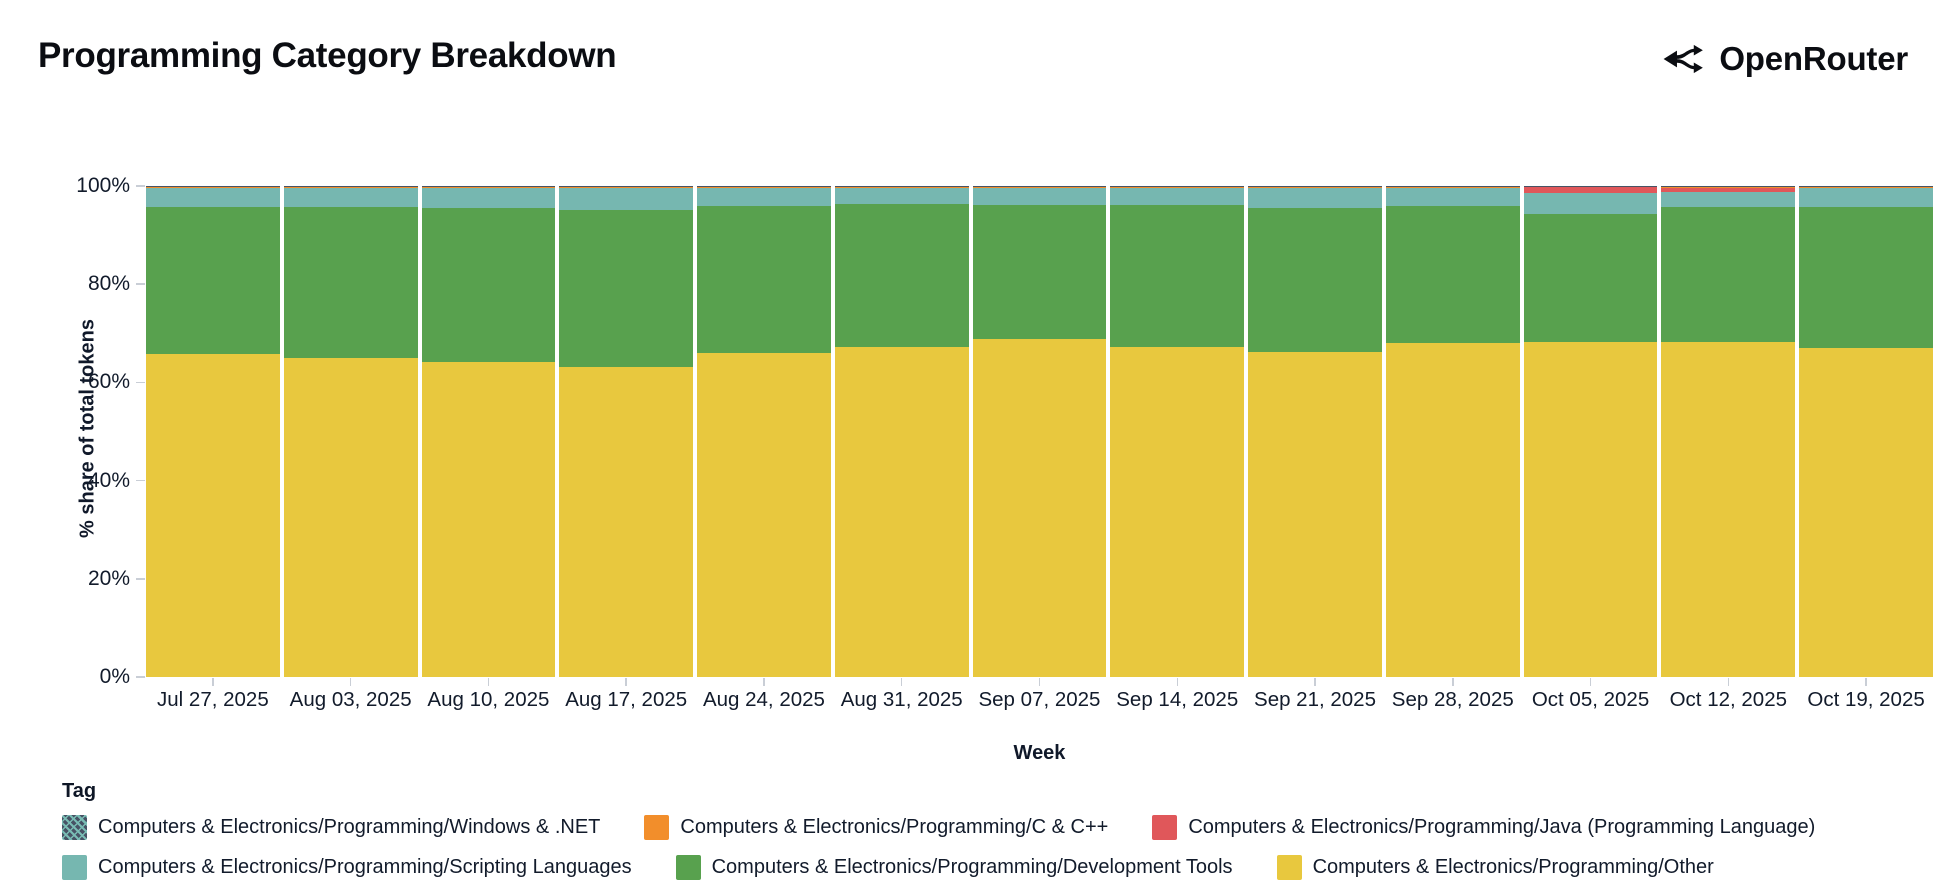 This screenshot has height=892, width=1946. I want to click on x-tick-label: Aug 31, 2025, so click(901, 699).